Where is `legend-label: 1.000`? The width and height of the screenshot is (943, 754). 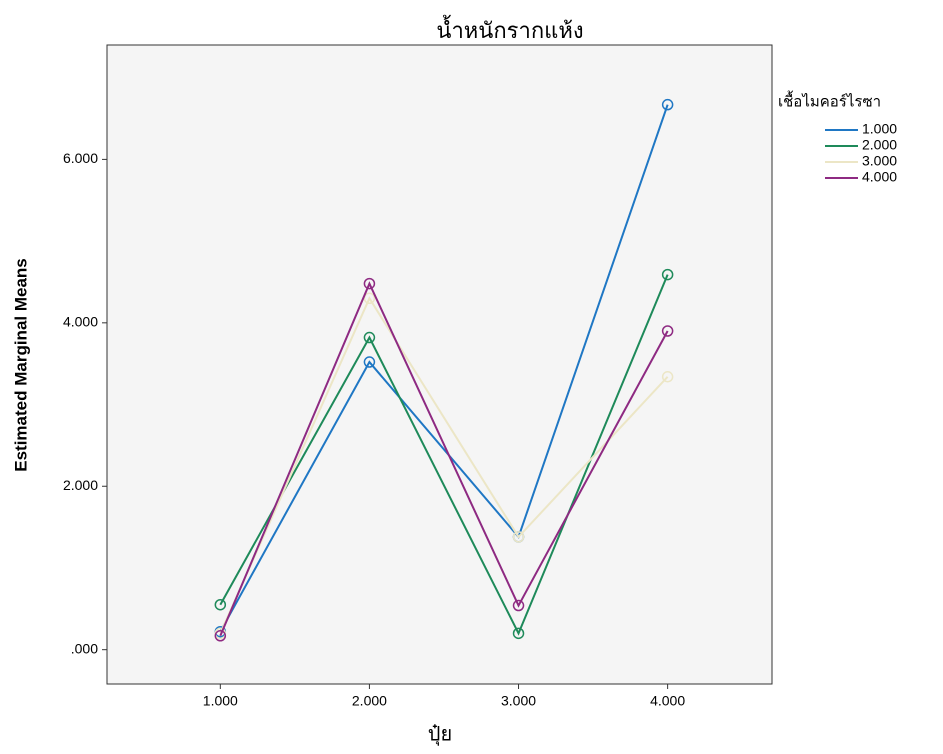
legend-label: 1.000 is located at coordinates (879, 129).